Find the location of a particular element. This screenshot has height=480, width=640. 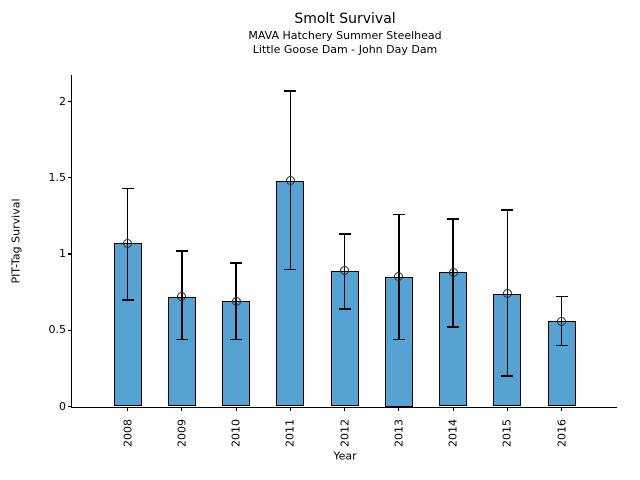

y-tick-label: 2 is located at coordinates (62, 101).